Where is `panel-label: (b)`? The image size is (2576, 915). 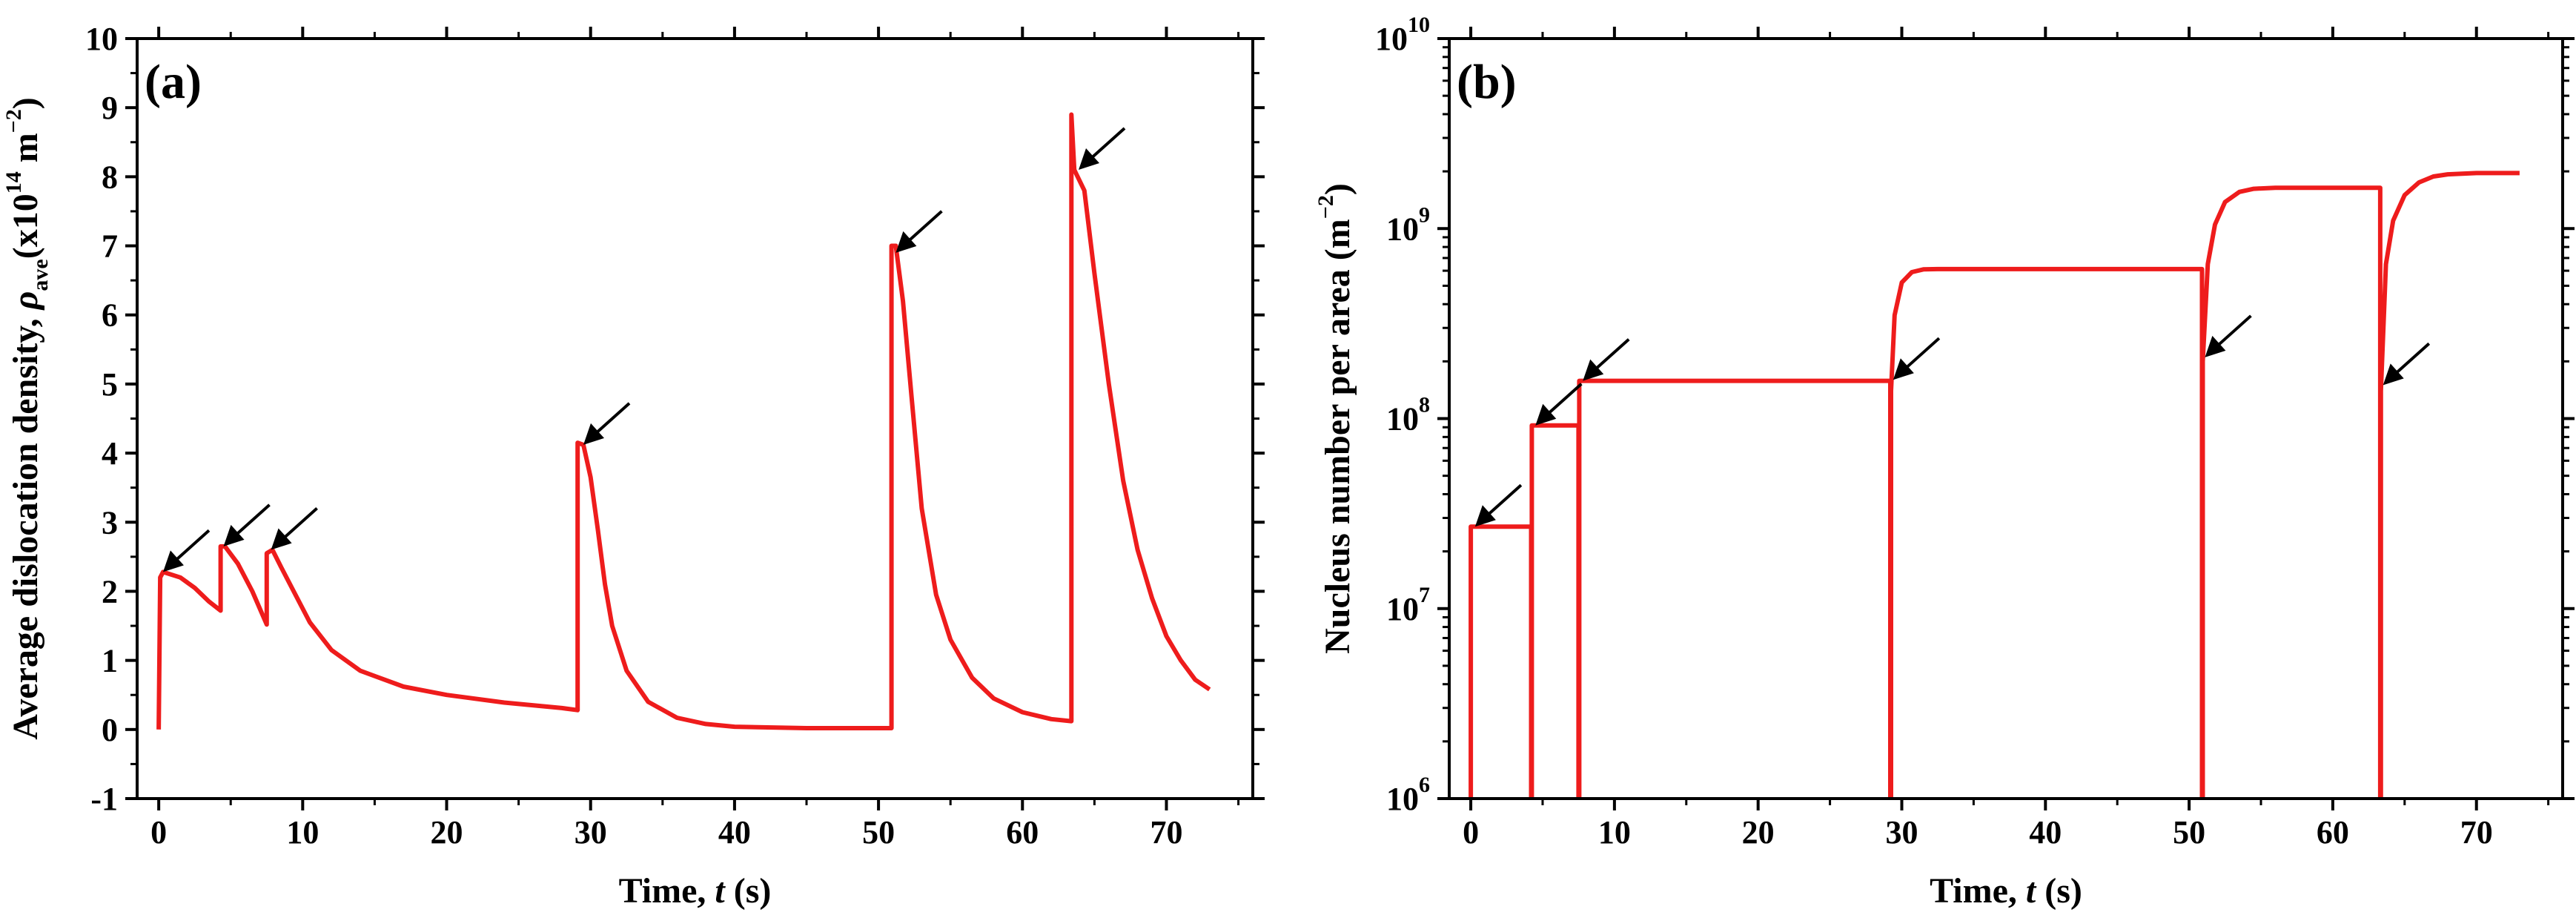 panel-label: (b) is located at coordinates (1487, 82).